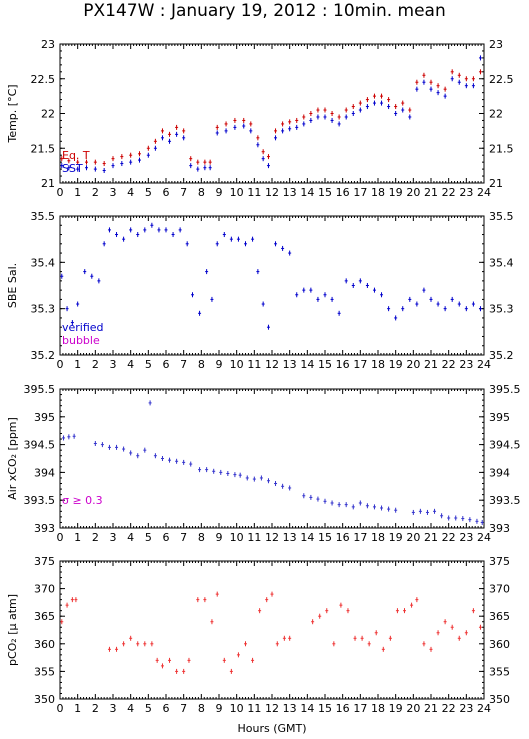 Image resolution: width=529 pixels, height=739 pixels. Describe the element at coordinates (499, 417) in the screenshot. I see `y-tick-label-right: 395` at that location.